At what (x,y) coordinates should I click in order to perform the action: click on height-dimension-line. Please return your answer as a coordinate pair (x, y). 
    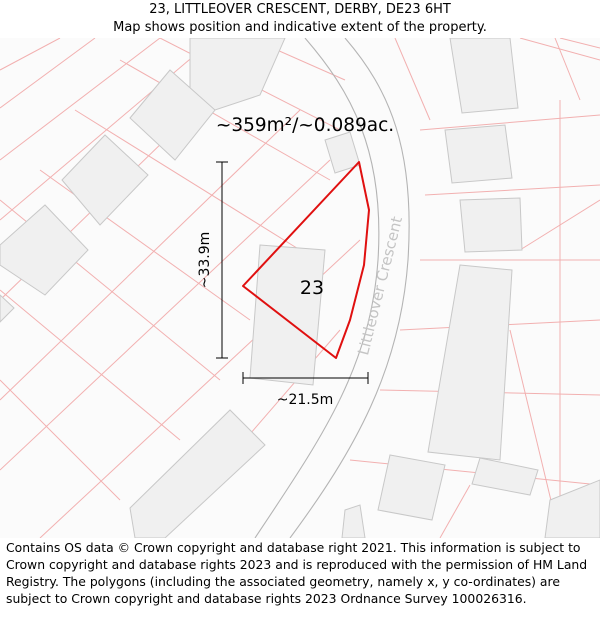
    Looking at the image, I should click on (222, 260).